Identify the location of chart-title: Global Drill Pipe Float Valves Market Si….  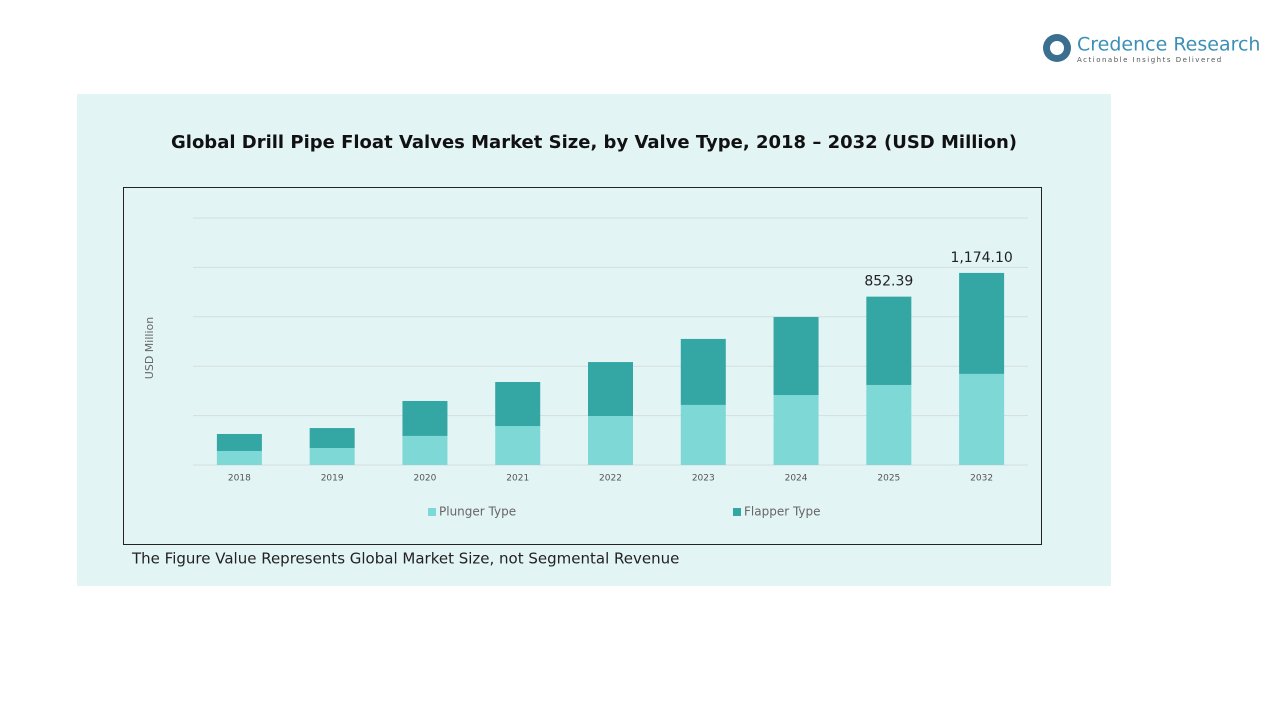
(594, 142).